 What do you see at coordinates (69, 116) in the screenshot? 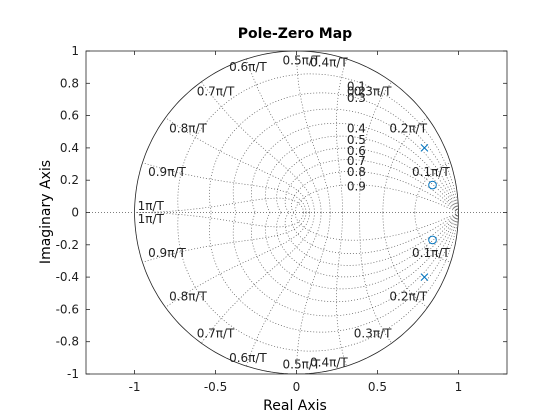
I see `y-tick-label: 0.6` at bounding box center [69, 116].